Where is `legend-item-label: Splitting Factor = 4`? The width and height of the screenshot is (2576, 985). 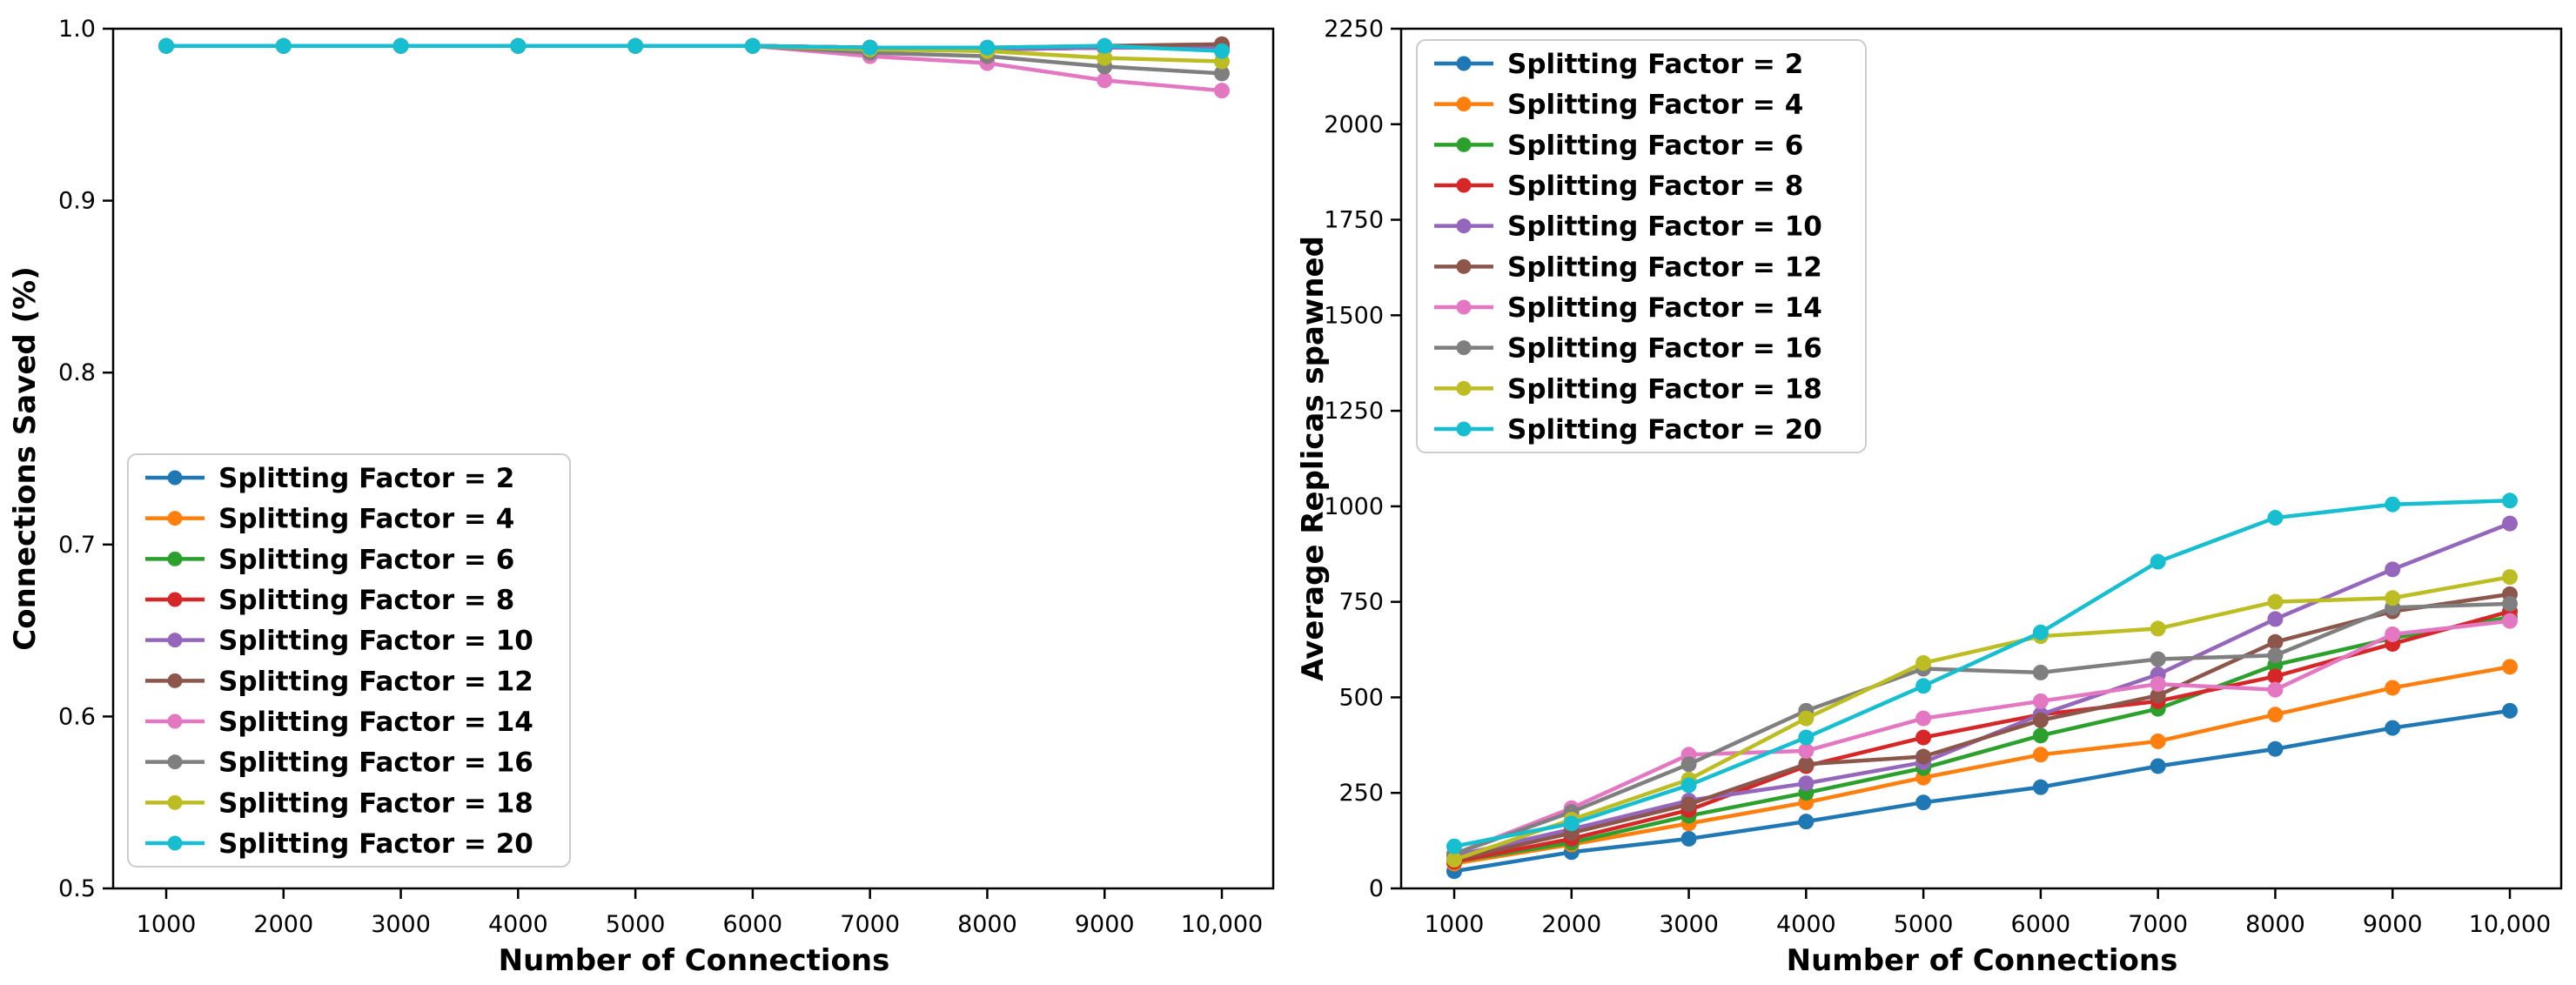 legend-item-label: Splitting Factor = 4 is located at coordinates (1655, 105).